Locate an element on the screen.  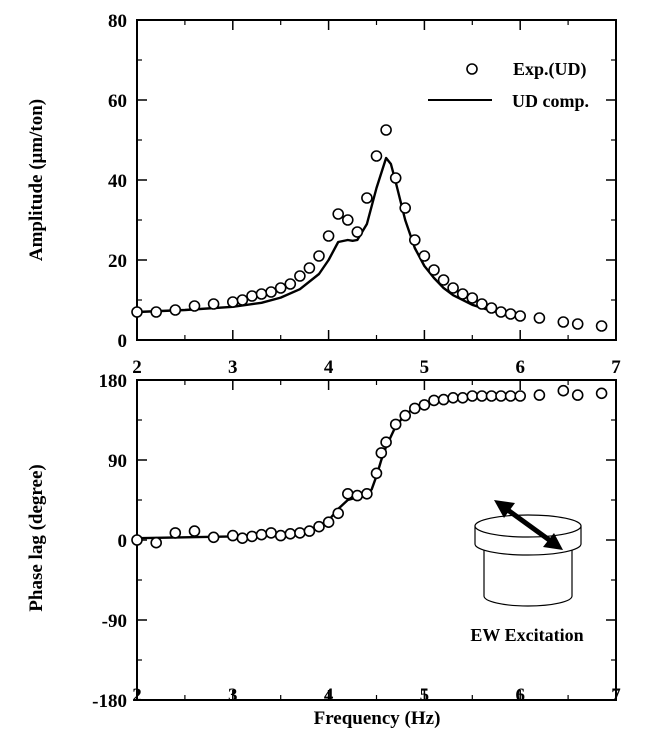
y-tick-label: -180 is located at coordinates (109, 701).